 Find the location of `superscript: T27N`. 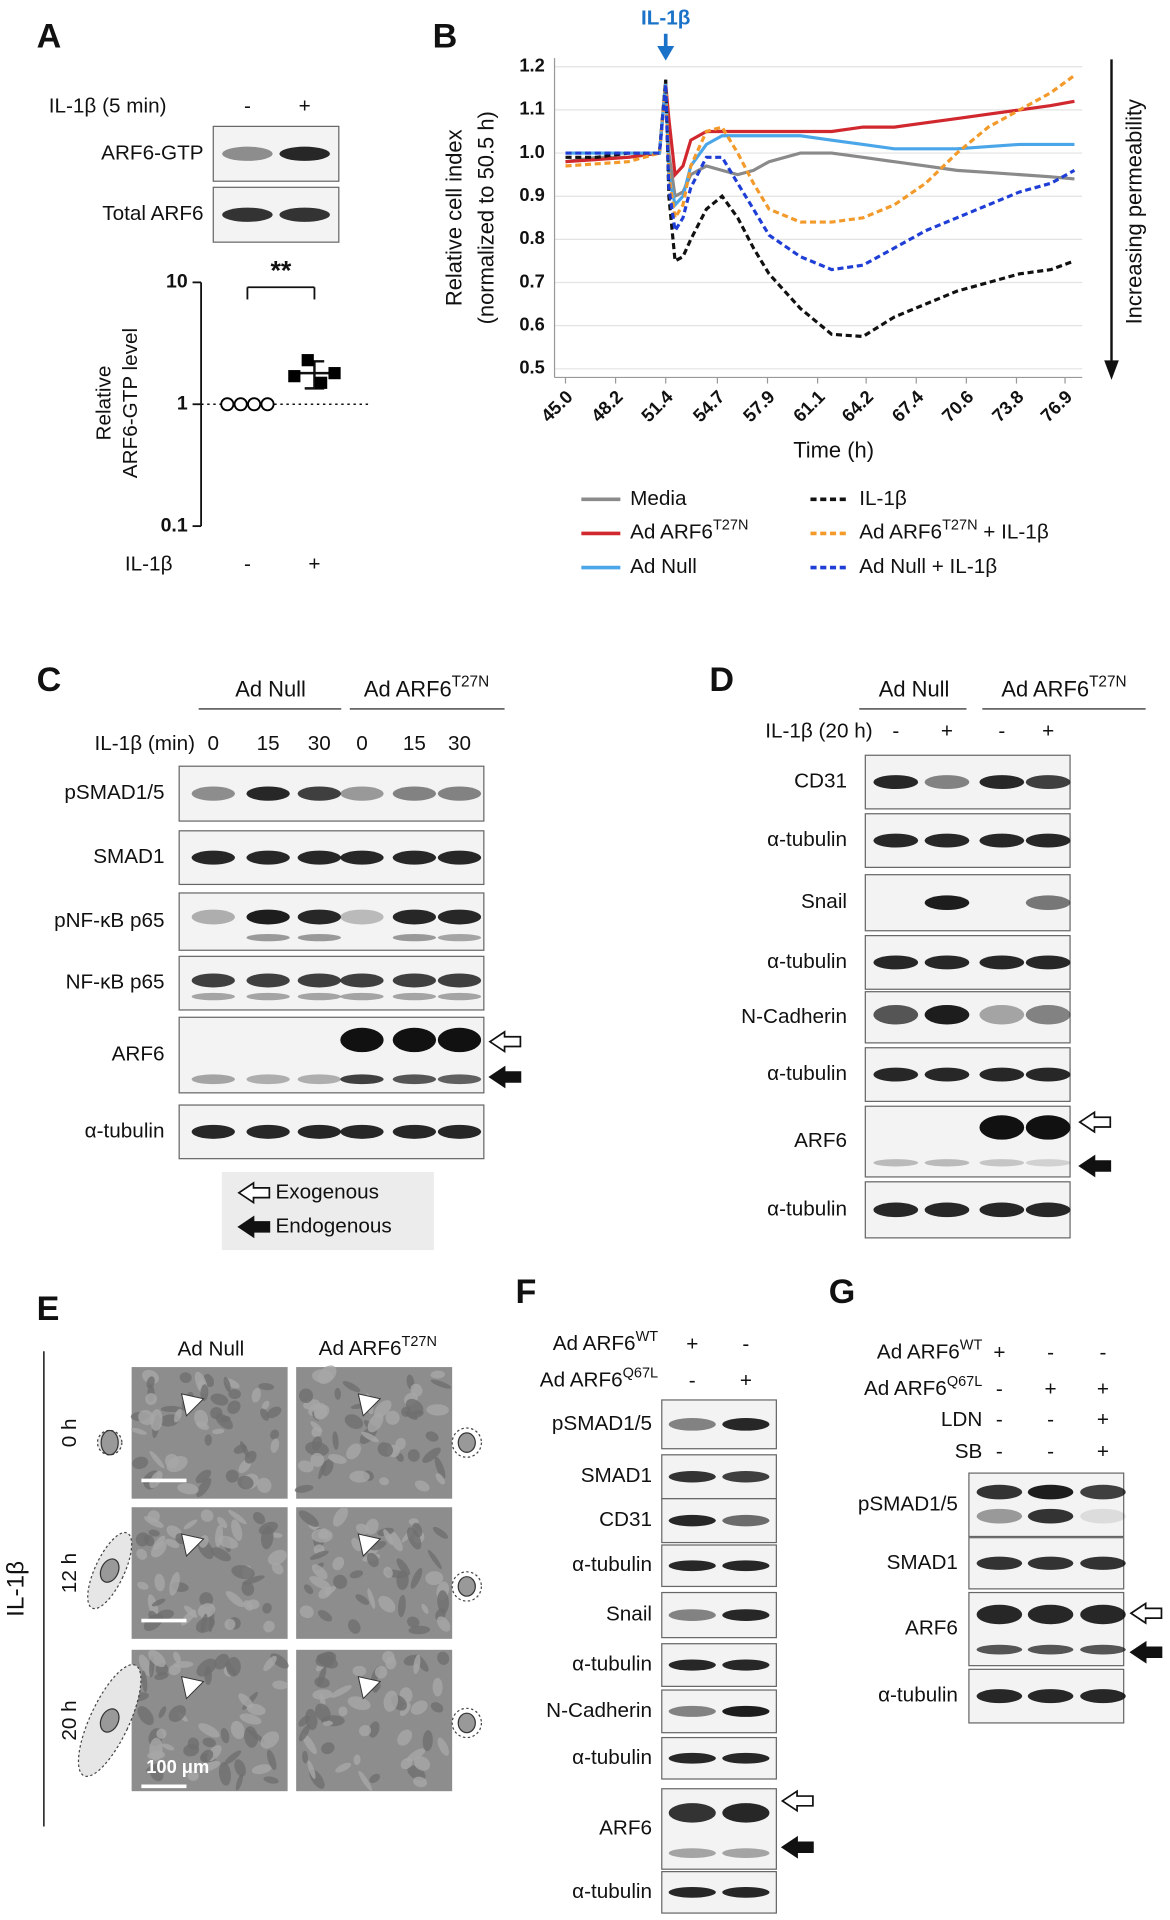

superscript: T27N is located at coordinates (419, 1342).